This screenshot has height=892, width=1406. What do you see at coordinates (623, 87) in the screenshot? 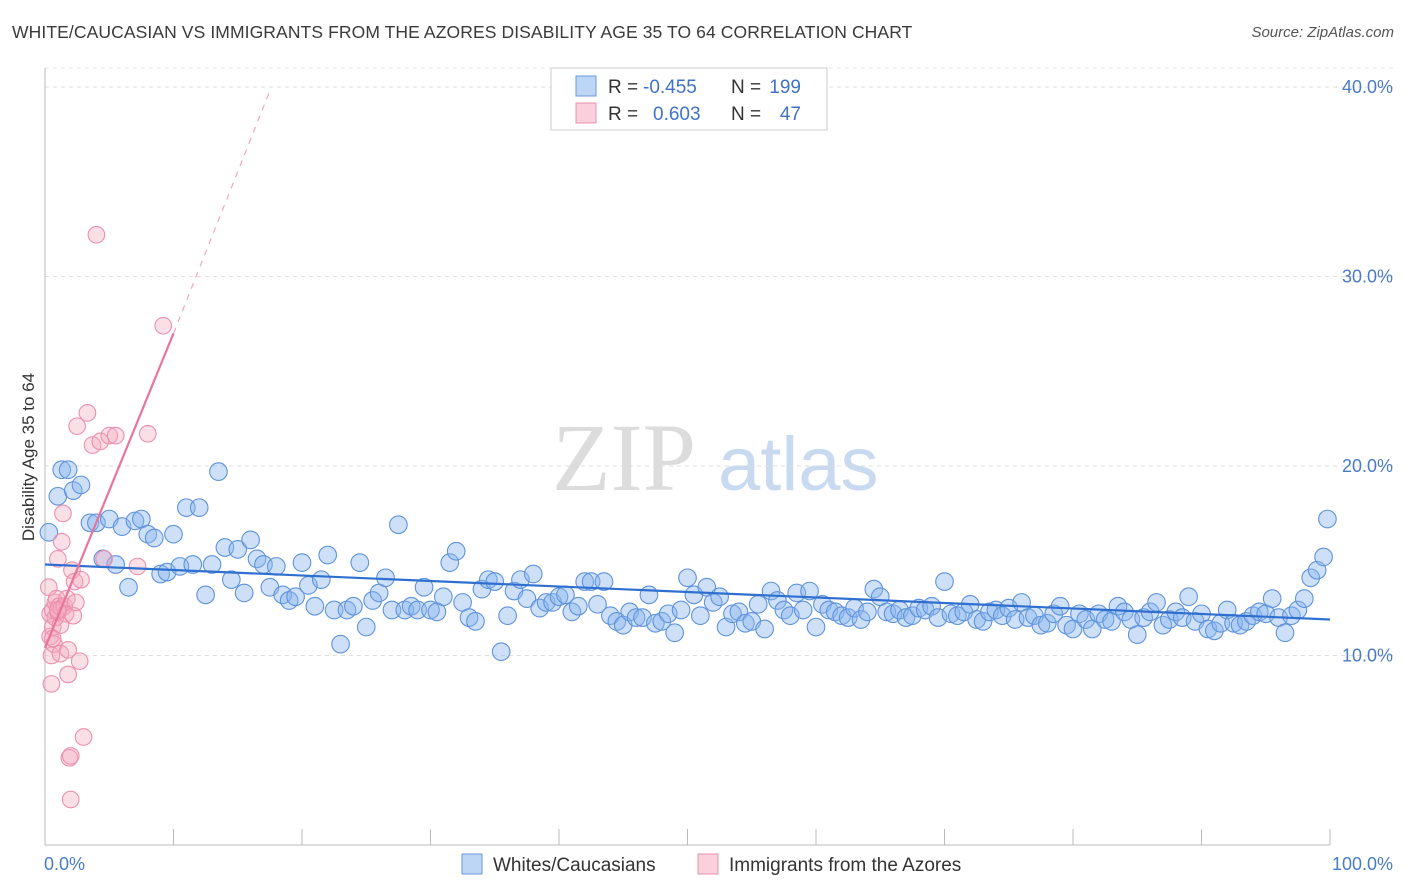
I see `legend-r-label-1: R =` at bounding box center [623, 87].